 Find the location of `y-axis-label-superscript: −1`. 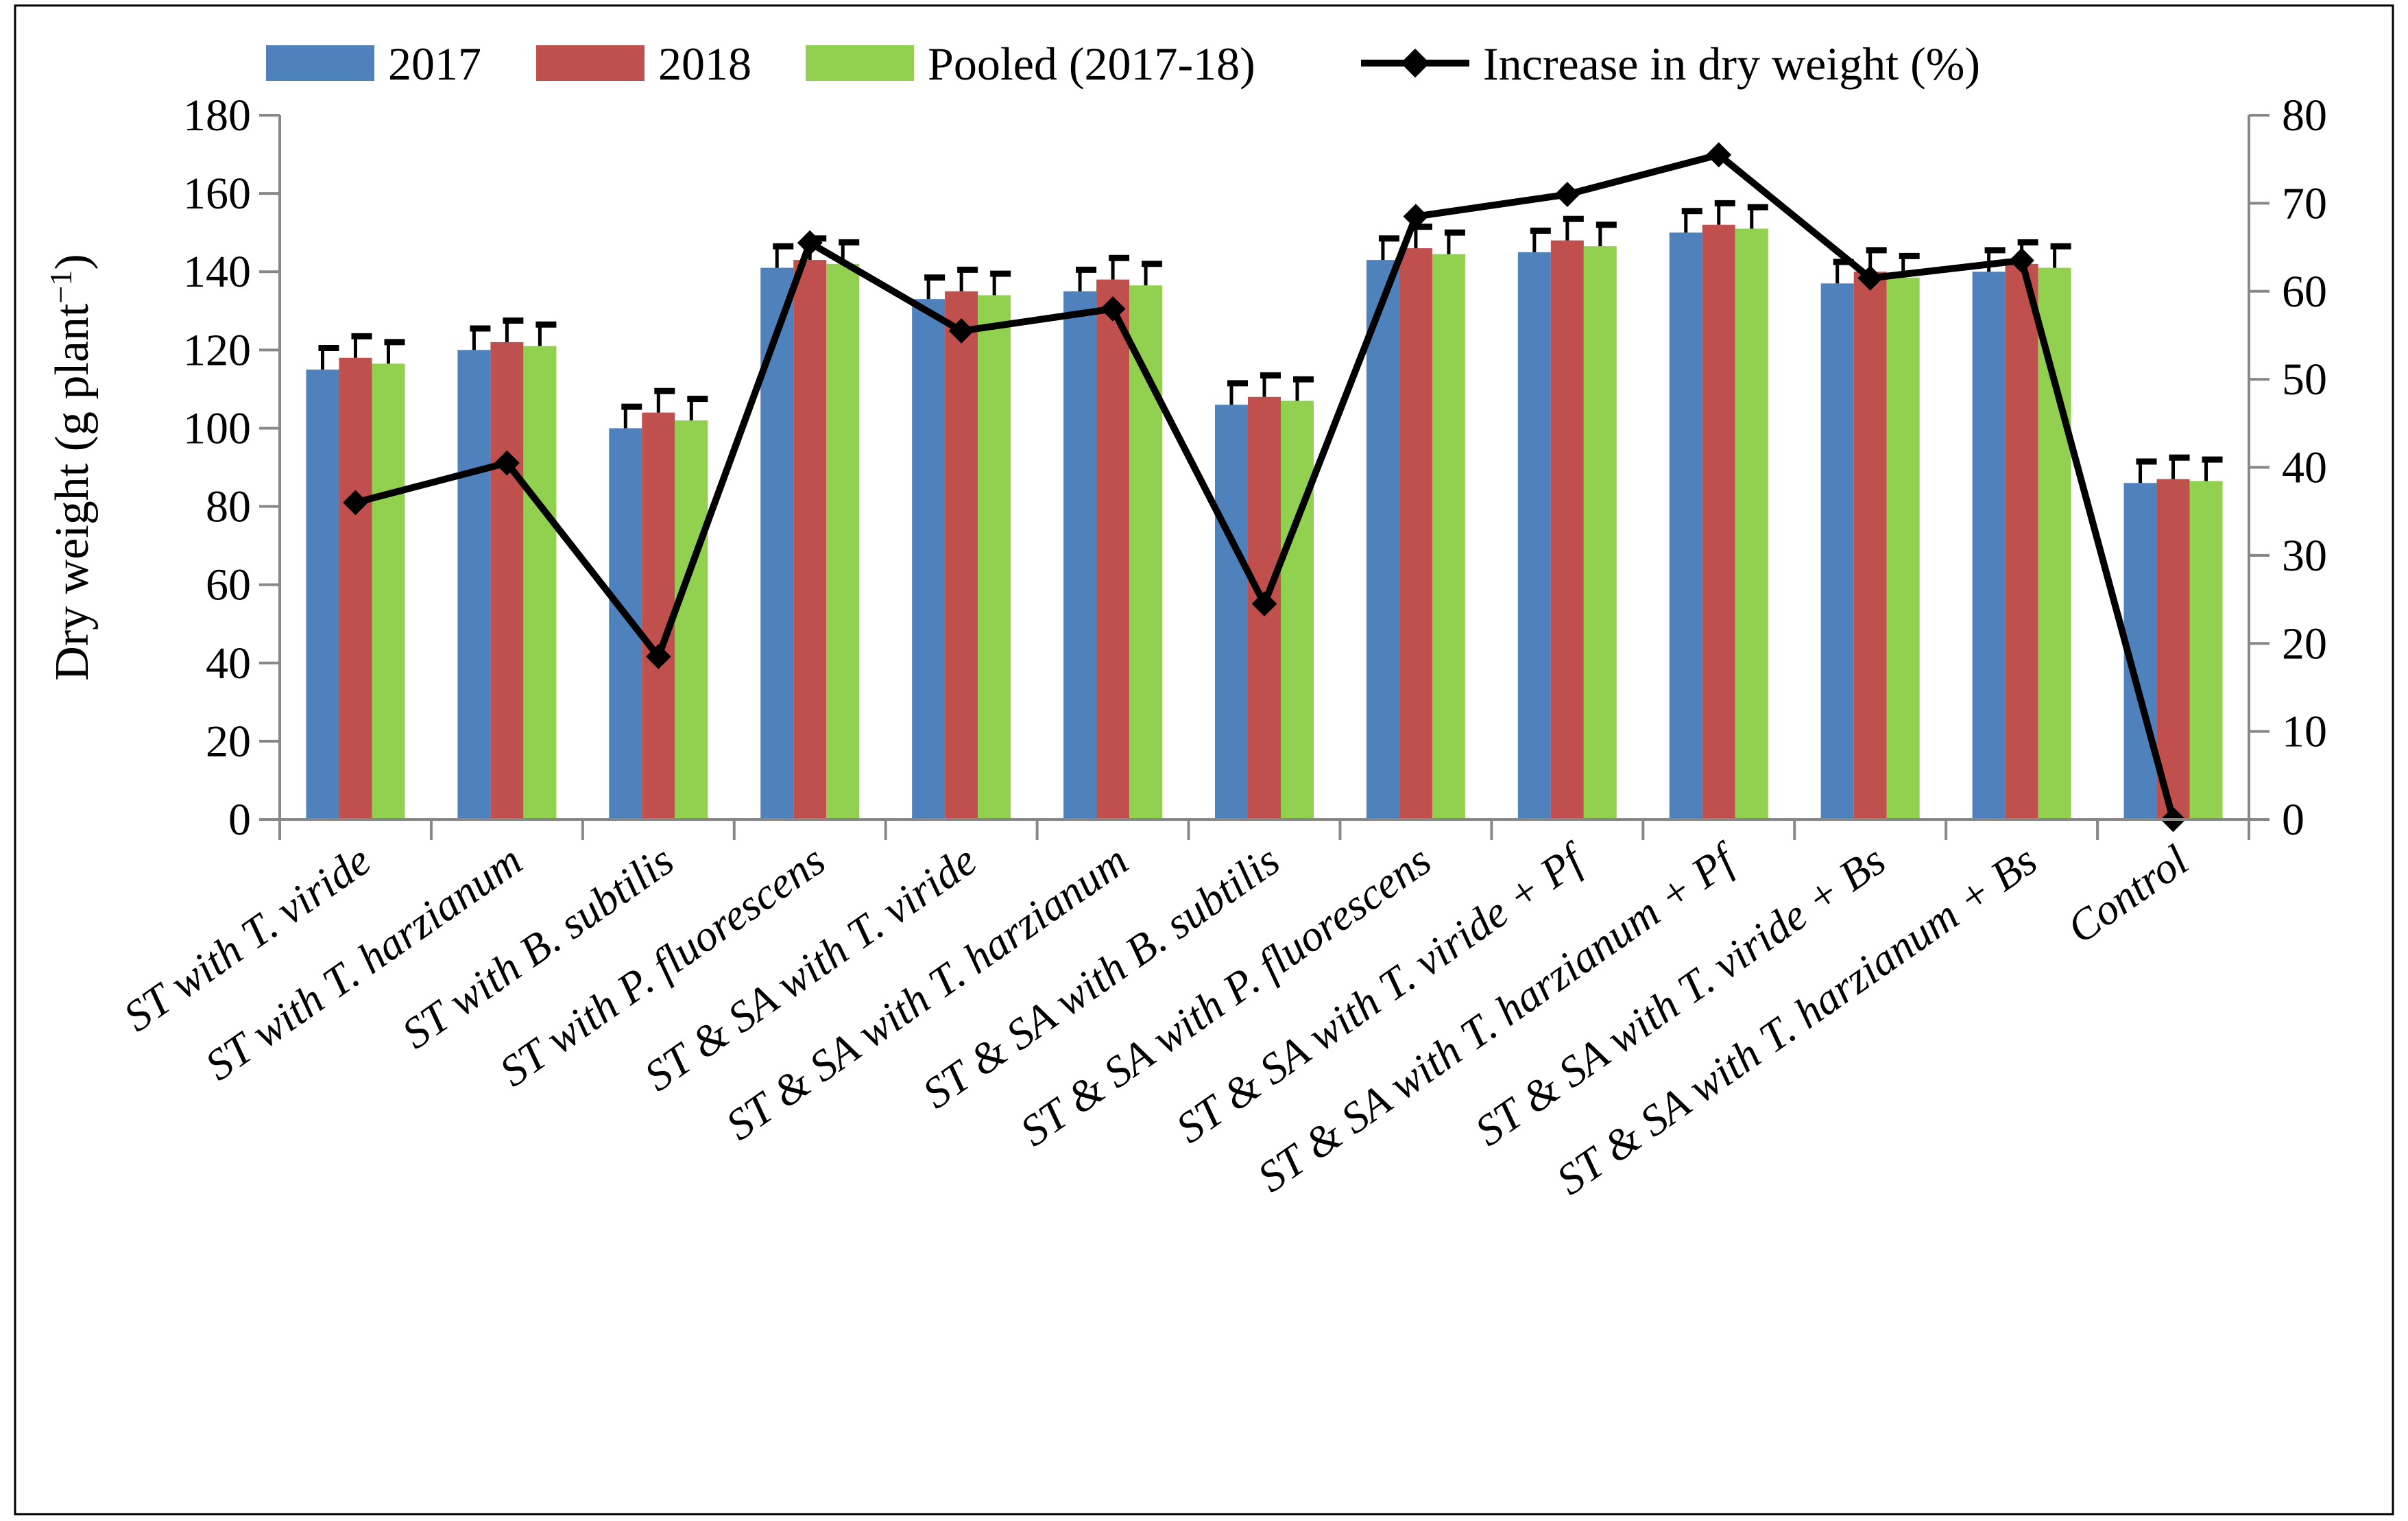

y-axis-label-superscript: −1 is located at coordinates (60, 287).